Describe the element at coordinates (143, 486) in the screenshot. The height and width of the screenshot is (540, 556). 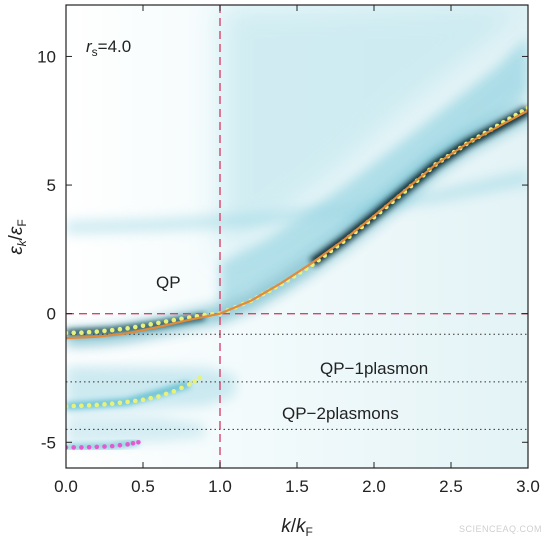
I see `x-tick-label: 0.5` at that location.